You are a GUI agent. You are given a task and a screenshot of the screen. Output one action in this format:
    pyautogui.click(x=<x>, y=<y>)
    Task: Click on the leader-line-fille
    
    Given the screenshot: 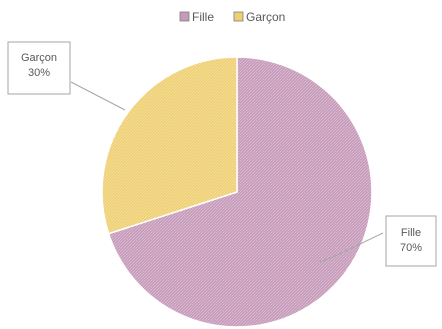 What is the action you would take?
    pyautogui.click(x=351, y=247)
    